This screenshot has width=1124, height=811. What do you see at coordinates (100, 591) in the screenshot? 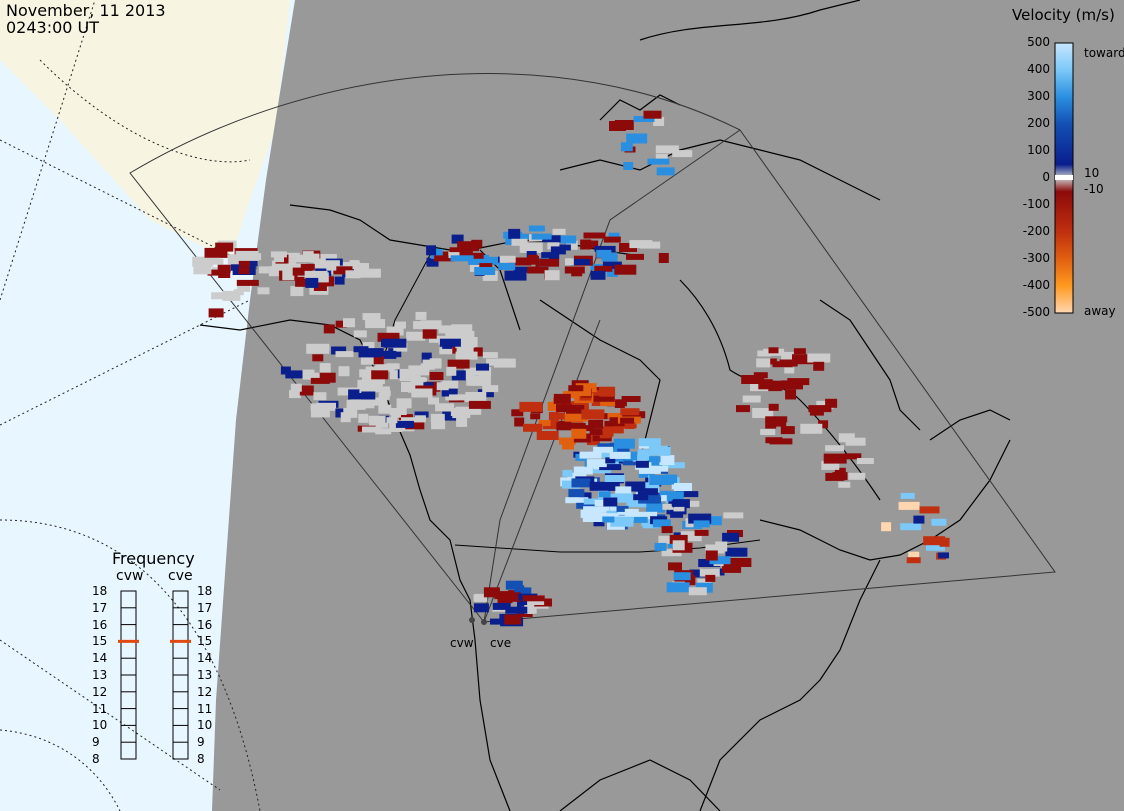
I see `frequency-tick-left: 18` at bounding box center [100, 591].